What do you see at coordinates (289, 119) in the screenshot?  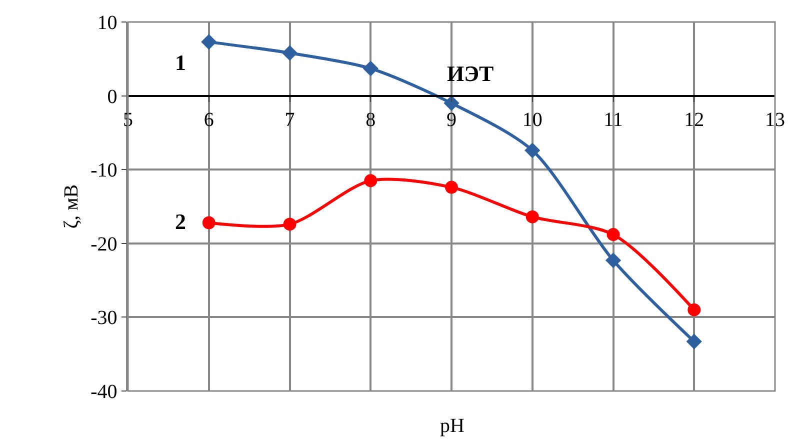 I see `x-tick-label: 7` at bounding box center [289, 119].